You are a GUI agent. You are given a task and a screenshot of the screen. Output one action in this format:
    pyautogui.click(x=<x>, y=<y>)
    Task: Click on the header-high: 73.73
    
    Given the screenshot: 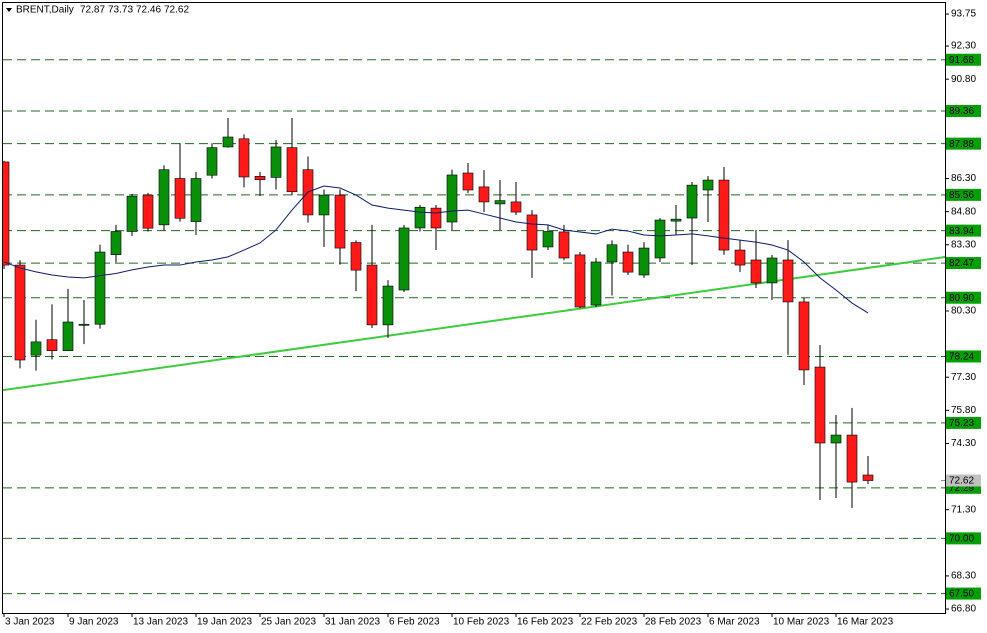 What is the action you would take?
    pyautogui.click(x=120, y=10)
    